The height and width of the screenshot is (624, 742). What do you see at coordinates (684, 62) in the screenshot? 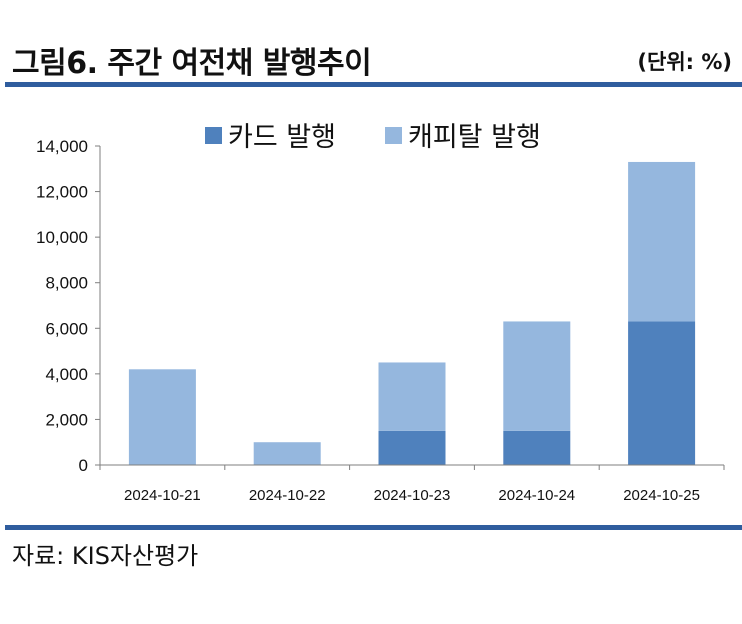
I see `unit-label: (단위: %)` at bounding box center [684, 62].